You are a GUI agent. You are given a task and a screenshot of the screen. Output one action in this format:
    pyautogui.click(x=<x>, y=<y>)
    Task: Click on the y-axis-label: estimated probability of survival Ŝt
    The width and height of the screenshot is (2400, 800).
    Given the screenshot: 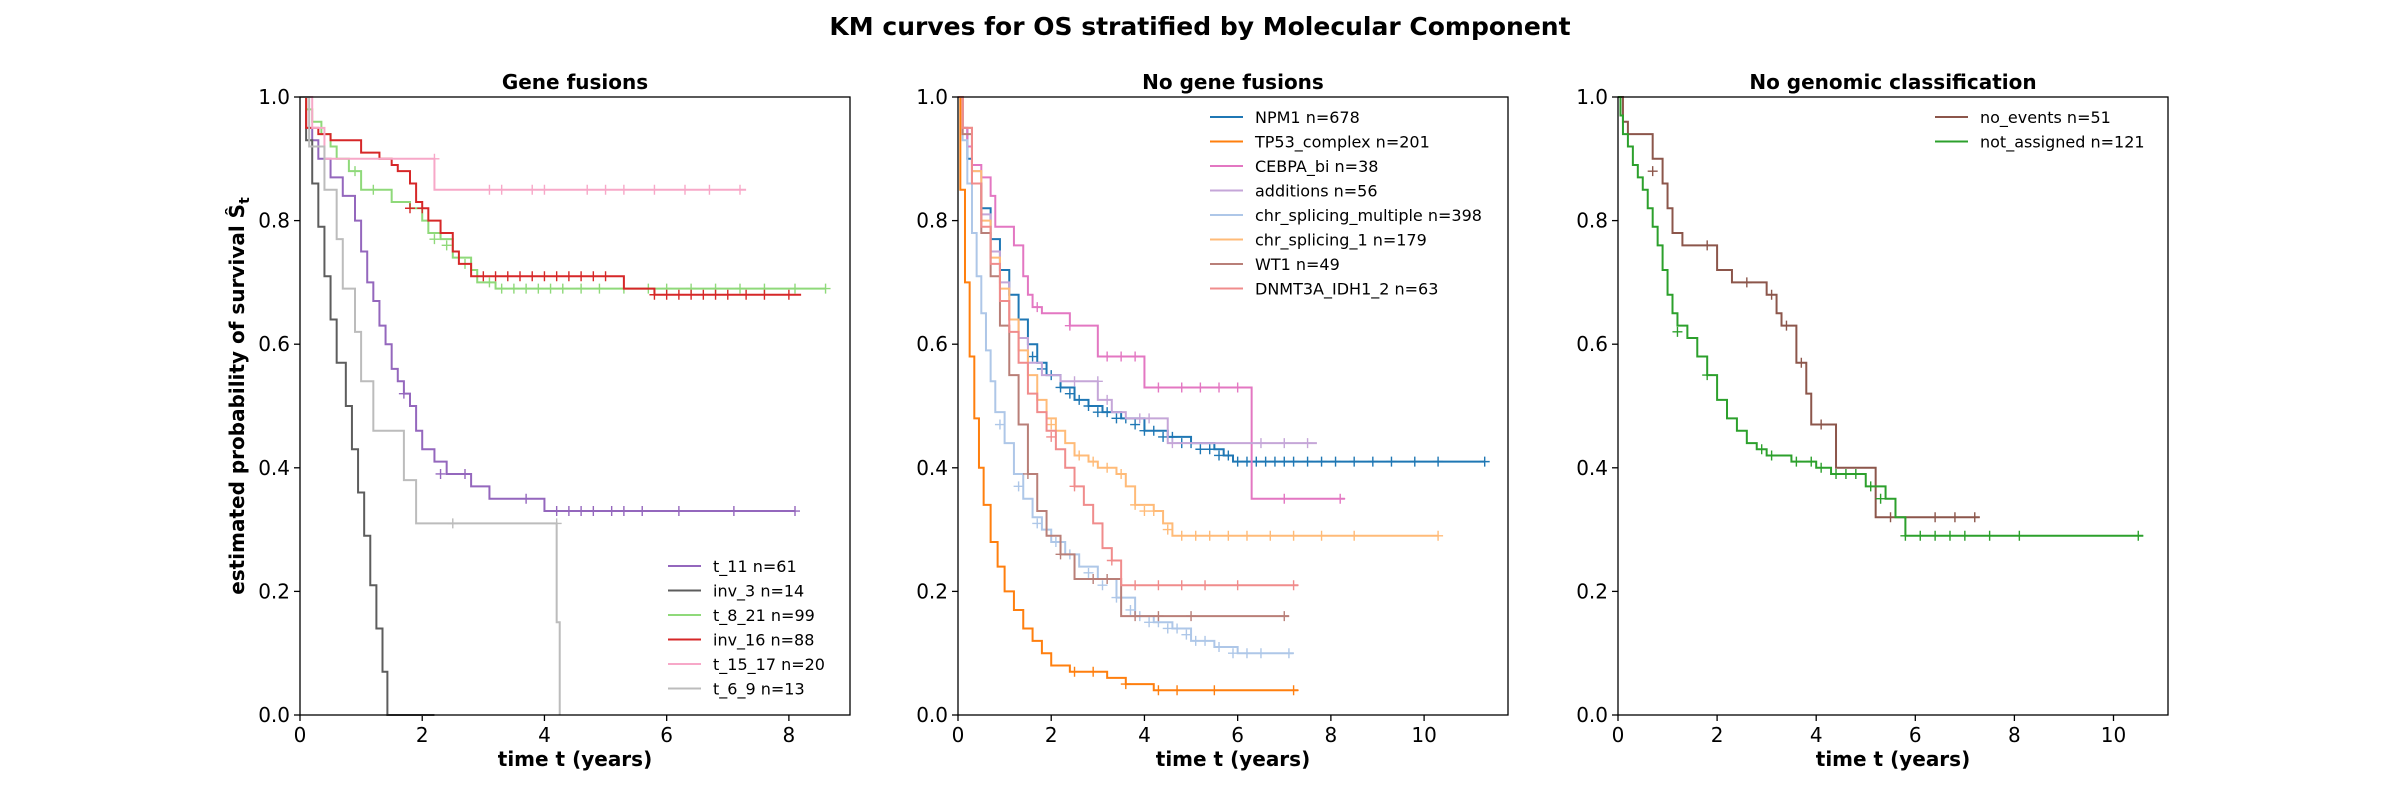 What is the action you would take?
    pyautogui.click(x=239, y=396)
    